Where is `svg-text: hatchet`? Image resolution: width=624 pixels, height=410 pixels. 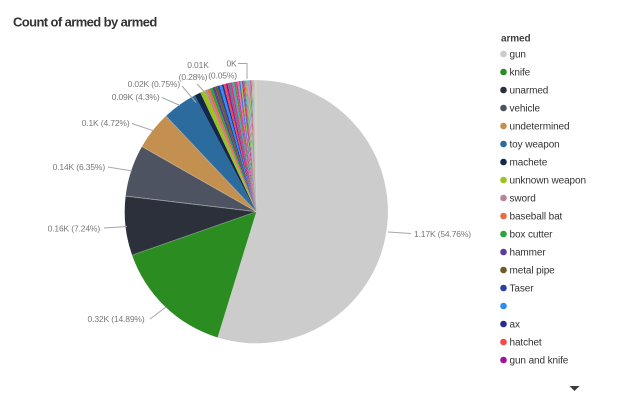 svg-text: hatchet is located at coordinates (526, 343).